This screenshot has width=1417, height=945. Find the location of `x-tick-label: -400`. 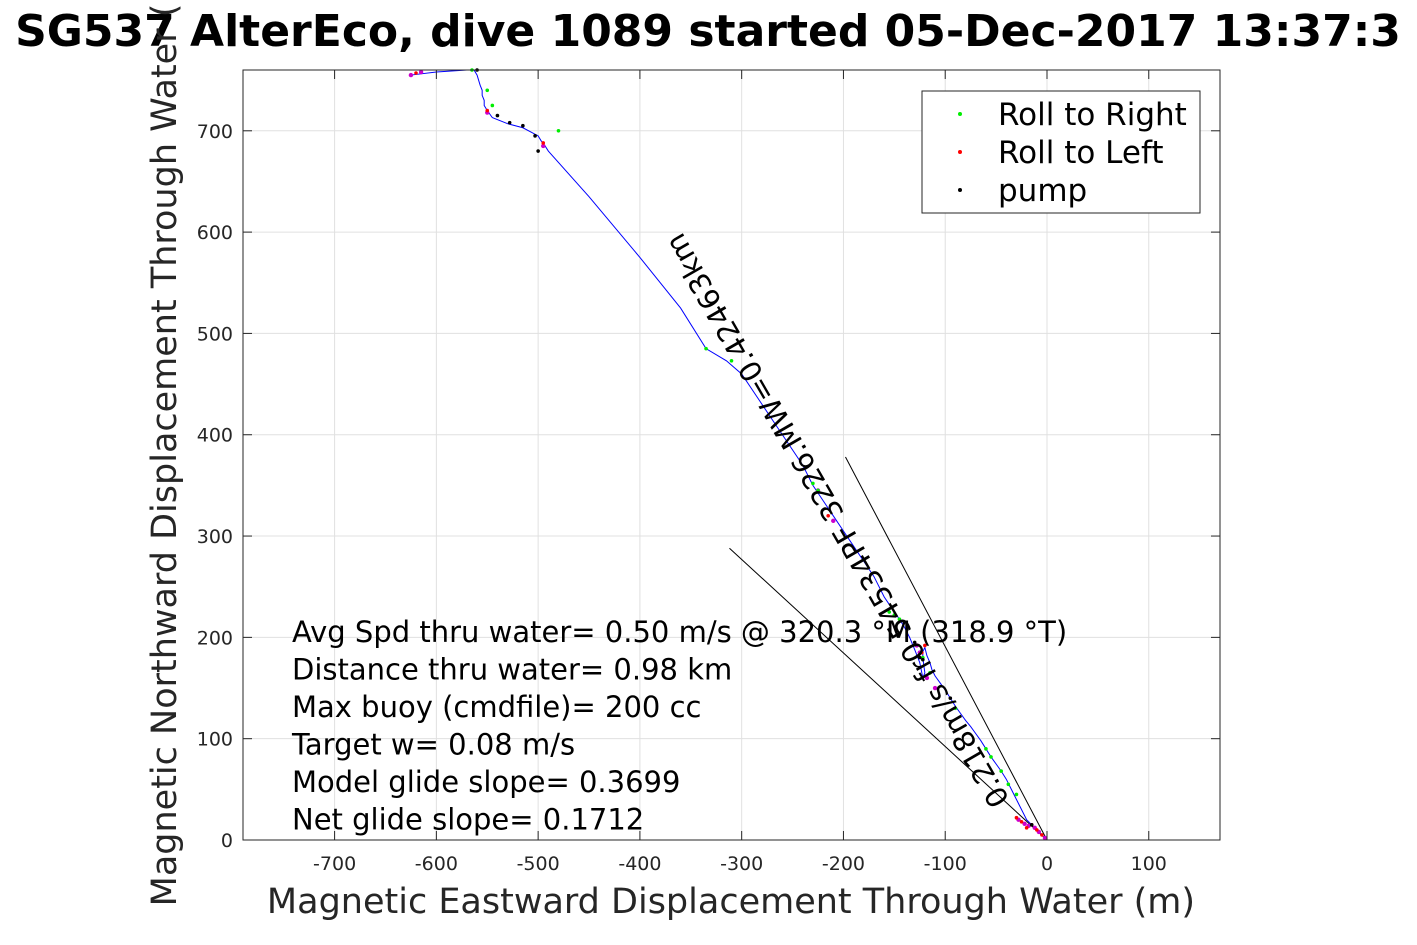

x-tick-label: -400 is located at coordinates (639, 864).